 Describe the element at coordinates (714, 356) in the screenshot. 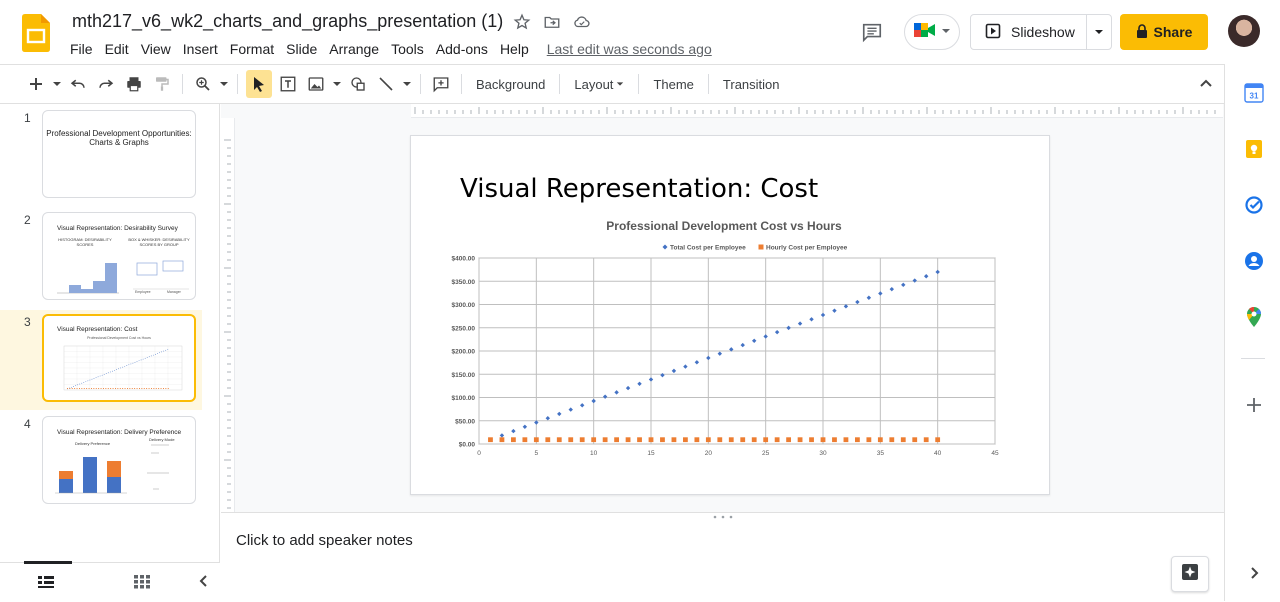

I see `chart-series` at that location.